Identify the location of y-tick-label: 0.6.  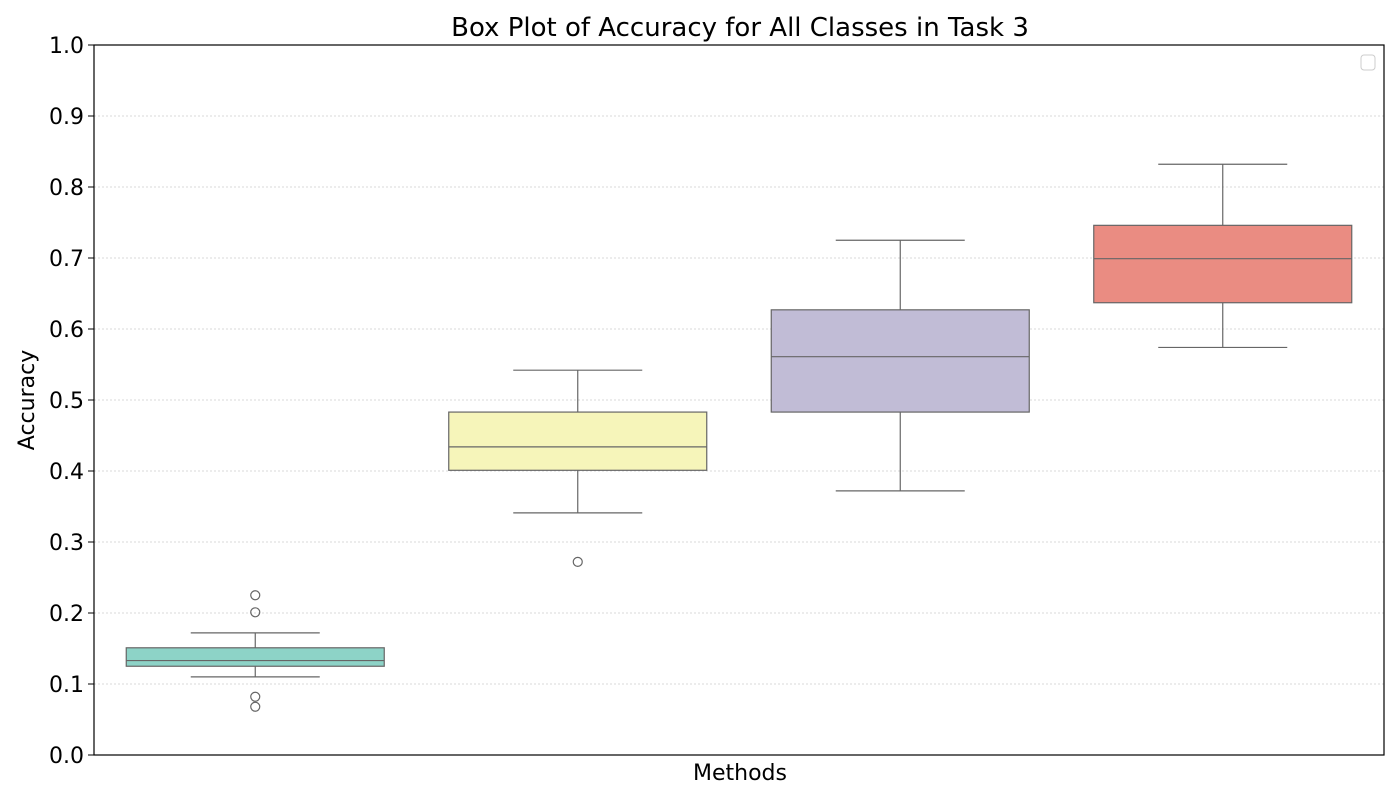
(66, 330).